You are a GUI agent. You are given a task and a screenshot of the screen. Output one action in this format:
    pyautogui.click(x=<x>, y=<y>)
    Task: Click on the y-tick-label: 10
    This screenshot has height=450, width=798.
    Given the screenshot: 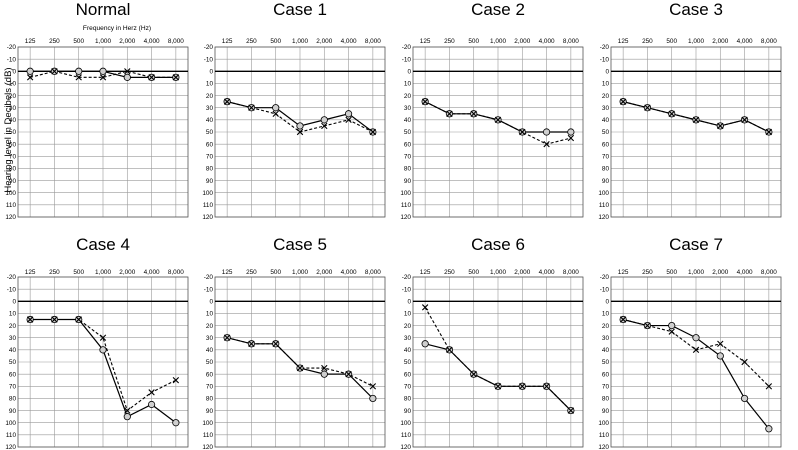 What is the action you would take?
    pyautogui.click(x=13, y=84)
    